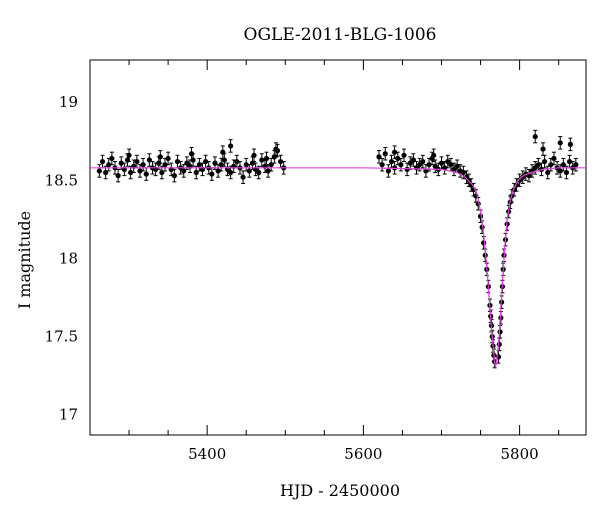 The width and height of the screenshot is (600, 512). Describe the element at coordinates (61, 337) in the screenshot. I see `y-tick-label: 17.5` at that location.